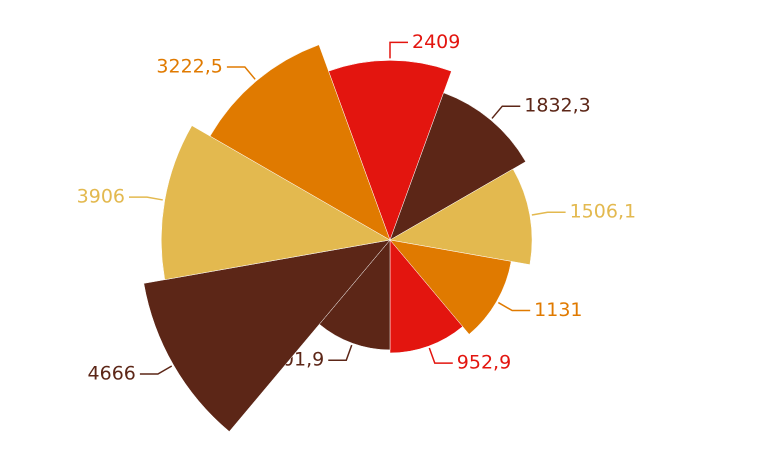  I want to click on data-label: 3222,5, so click(189, 67).